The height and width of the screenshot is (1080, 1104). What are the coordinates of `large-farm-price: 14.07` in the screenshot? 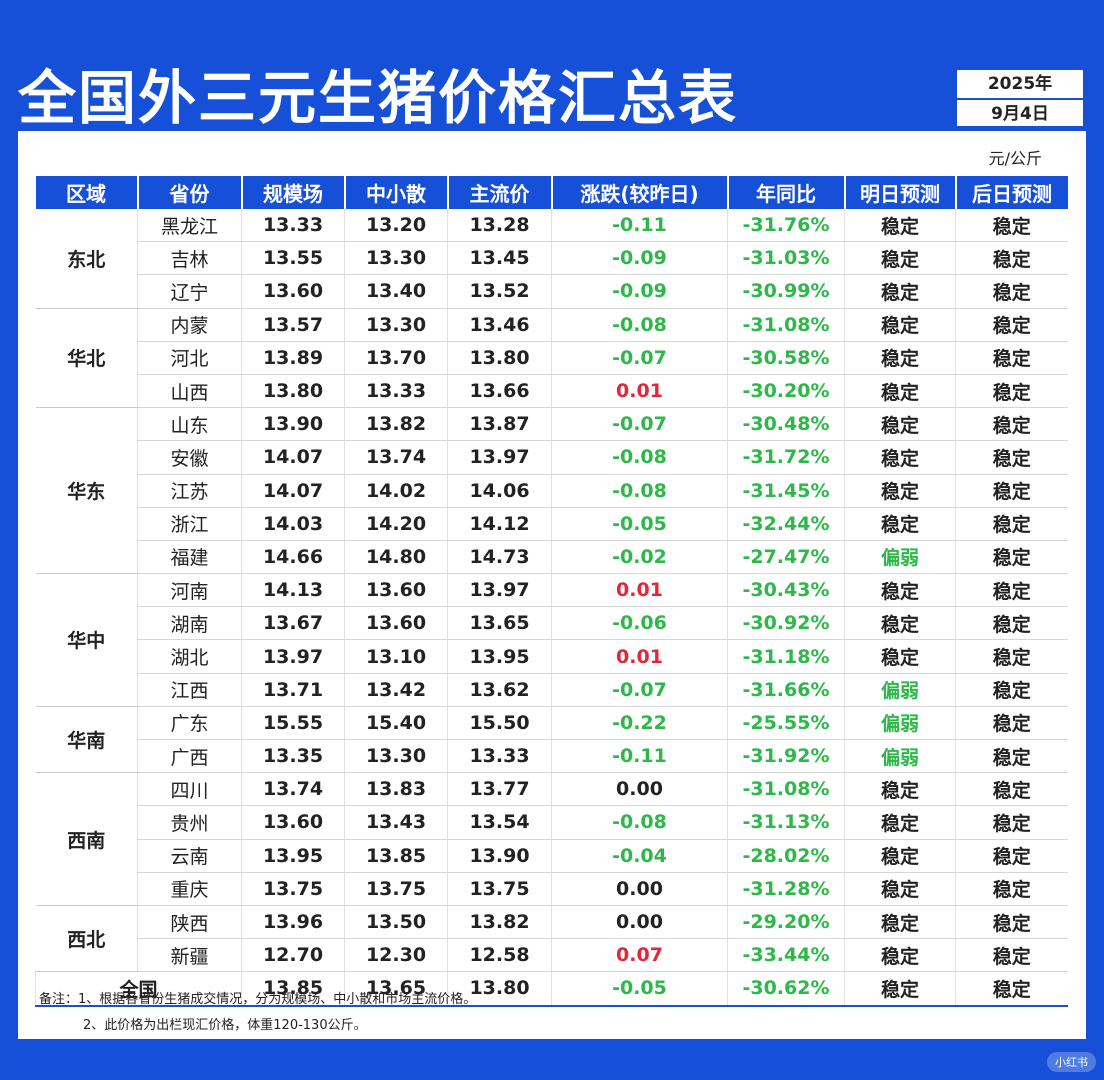 It's located at (293, 491).